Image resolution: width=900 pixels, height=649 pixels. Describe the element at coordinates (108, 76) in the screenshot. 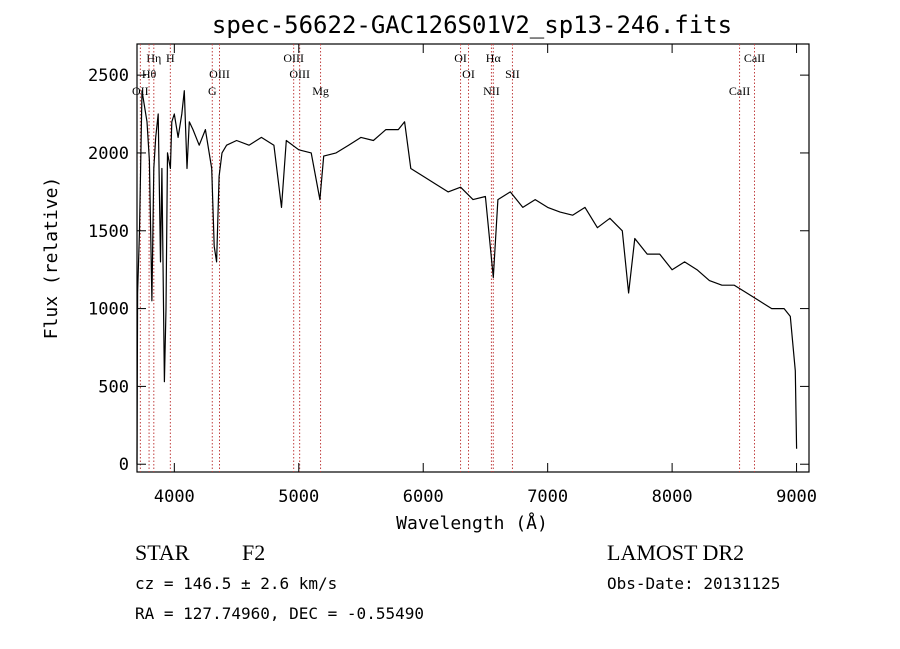

I see `y-tick-label: 2500` at that location.